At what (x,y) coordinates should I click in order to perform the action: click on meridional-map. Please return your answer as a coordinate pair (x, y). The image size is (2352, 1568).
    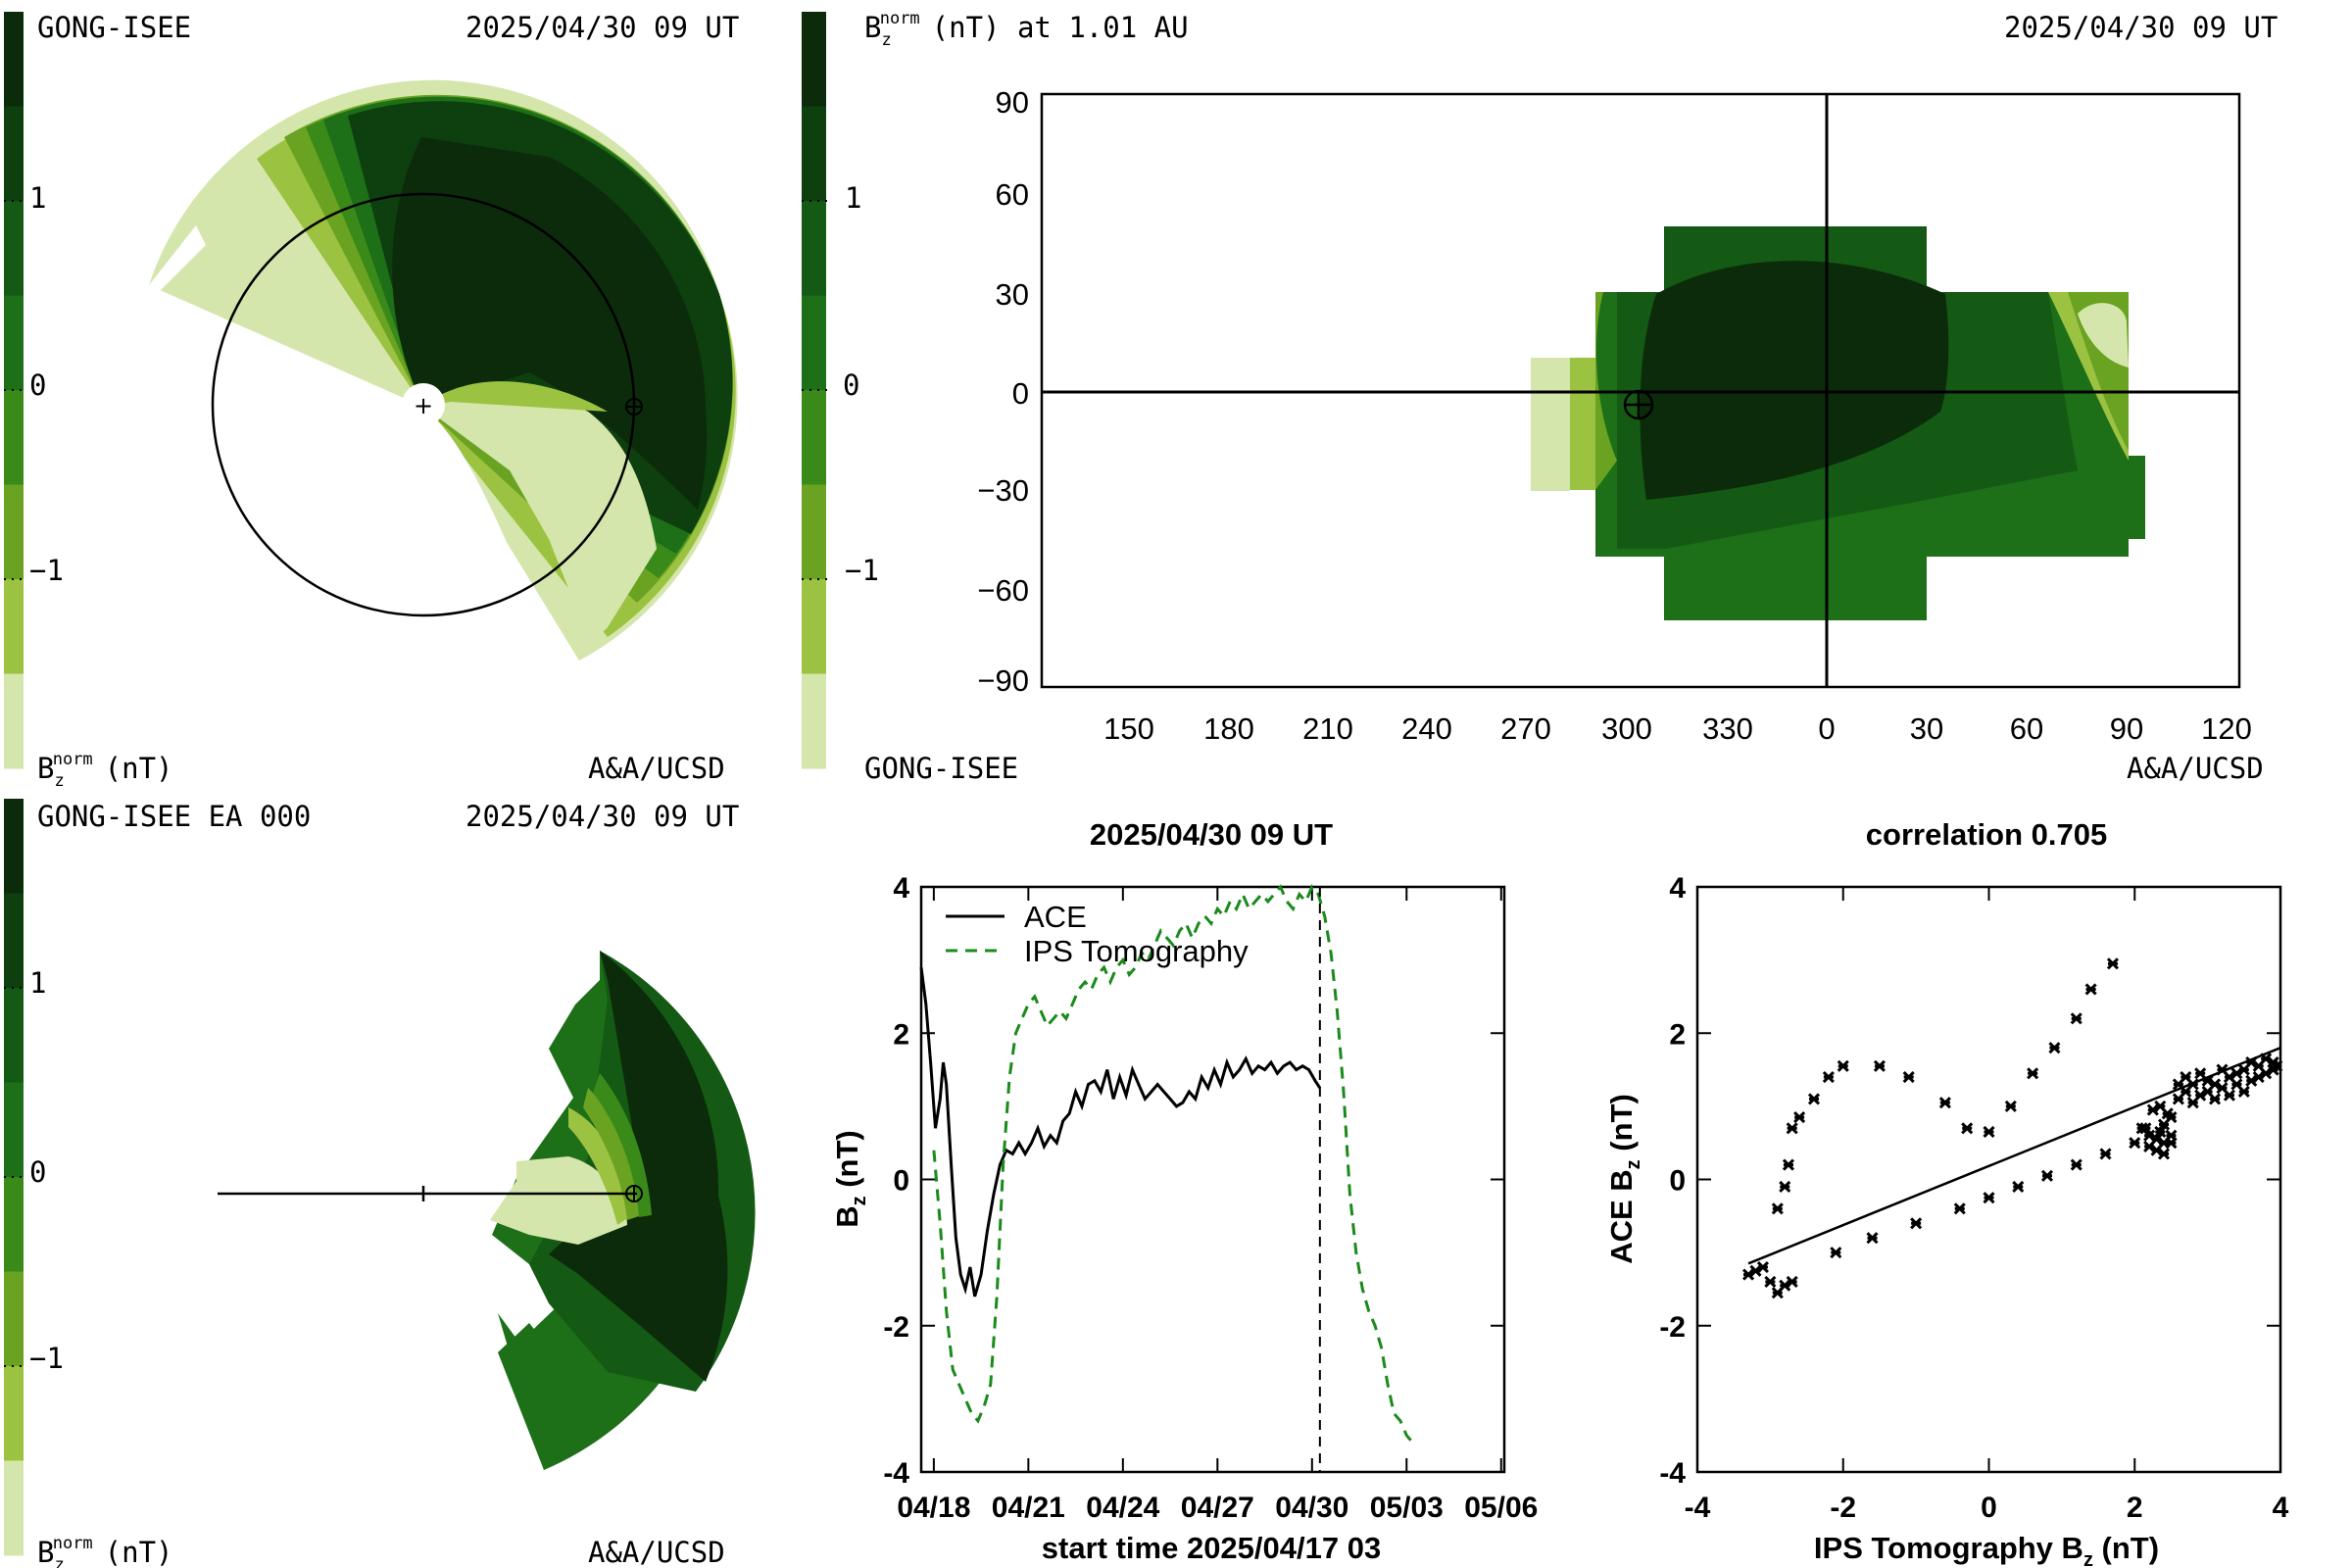
    Looking at the image, I should click on (623, 1210).